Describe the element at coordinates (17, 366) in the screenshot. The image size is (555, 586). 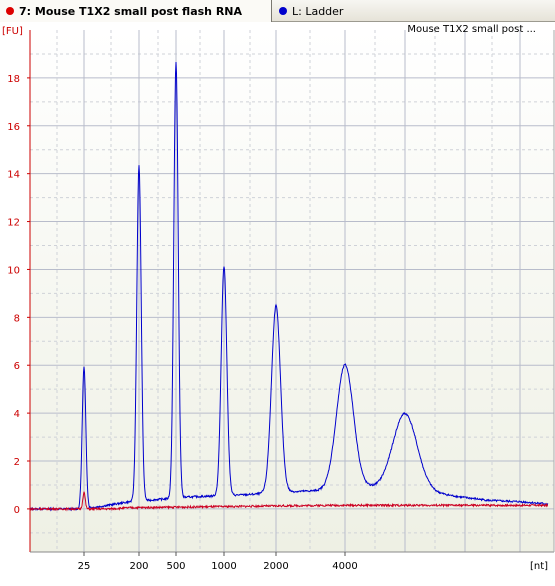
I see `y-tick-label: 6` at that location.